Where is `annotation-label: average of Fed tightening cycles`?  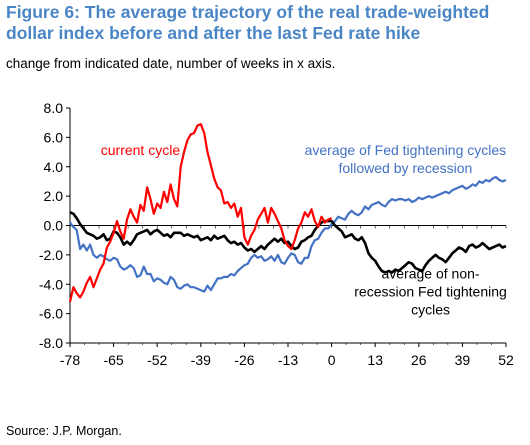
annotation-label: average of Fed tightening cycles is located at coordinates (406, 150).